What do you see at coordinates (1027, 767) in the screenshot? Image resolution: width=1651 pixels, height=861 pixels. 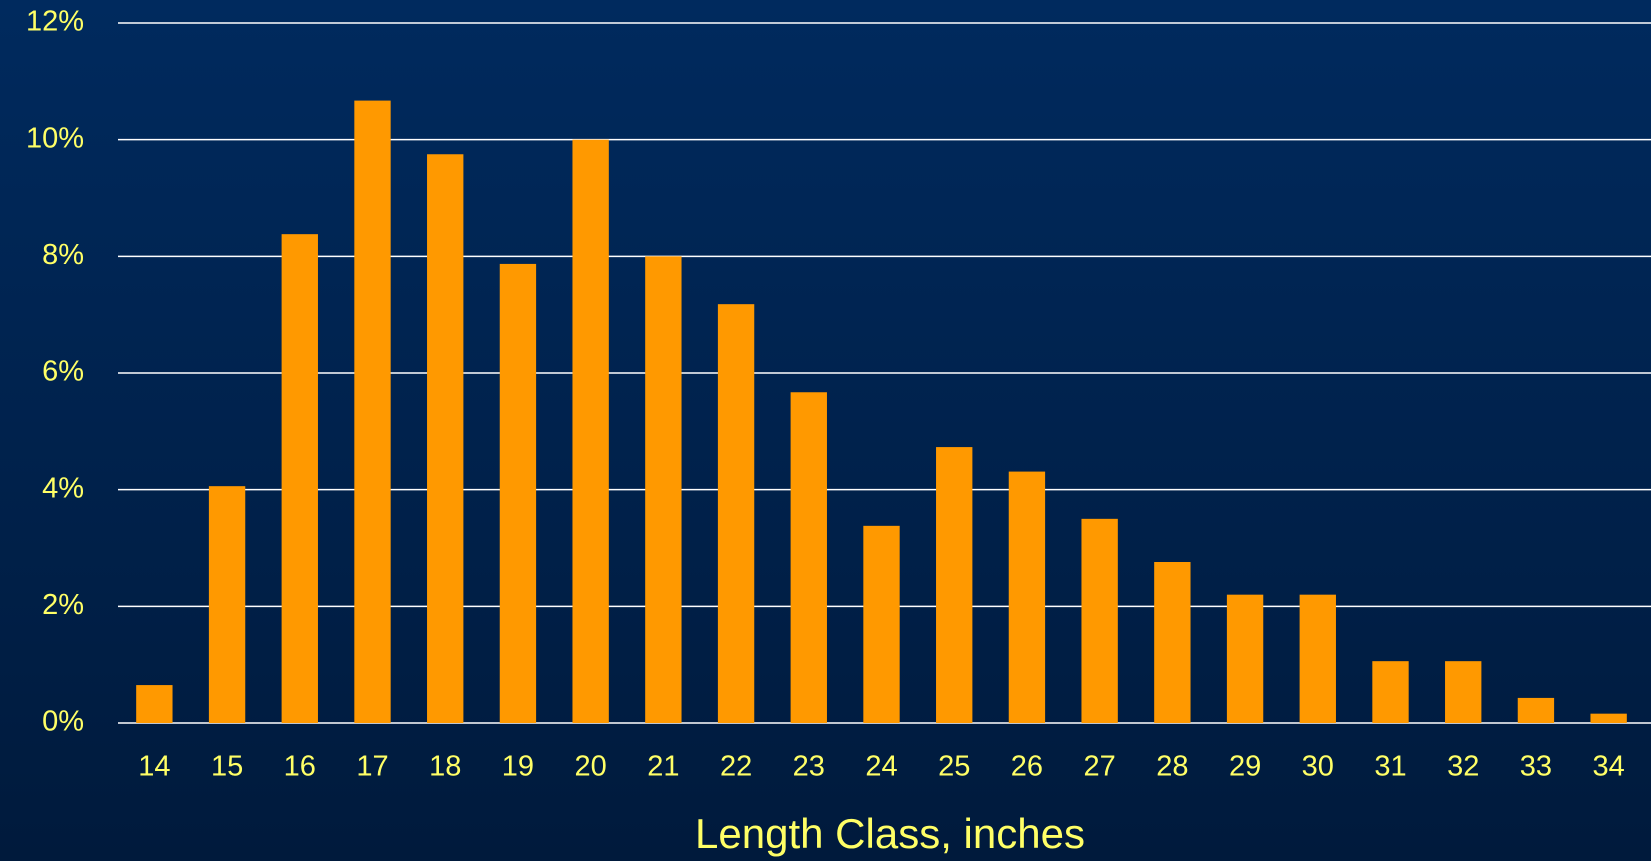 I see `x-tick-label: 26` at bounding box center [1027, 767].